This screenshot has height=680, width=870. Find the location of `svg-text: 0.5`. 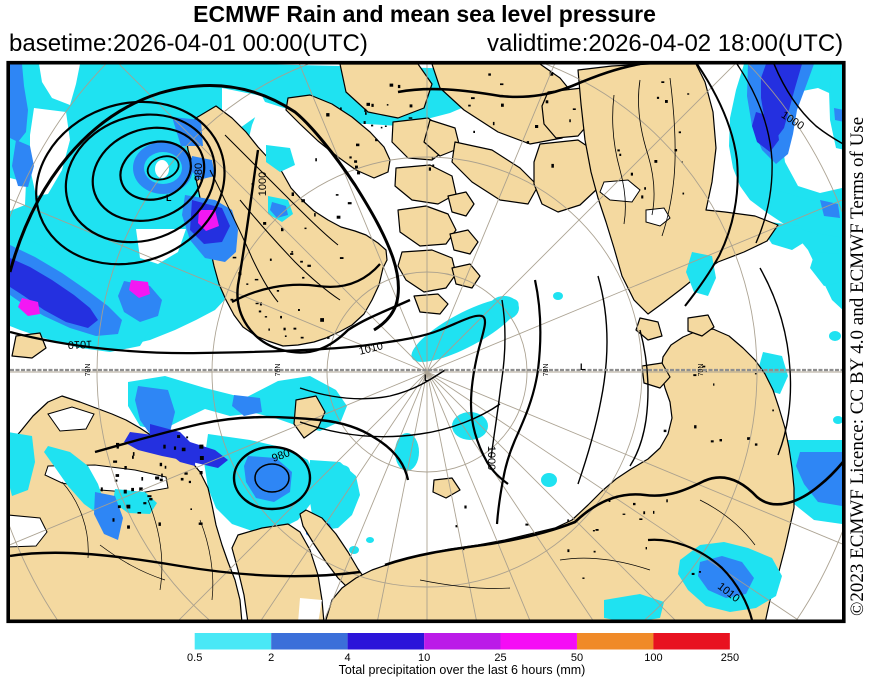

svg-text: 0.5 is located at coordinates (194, 658).